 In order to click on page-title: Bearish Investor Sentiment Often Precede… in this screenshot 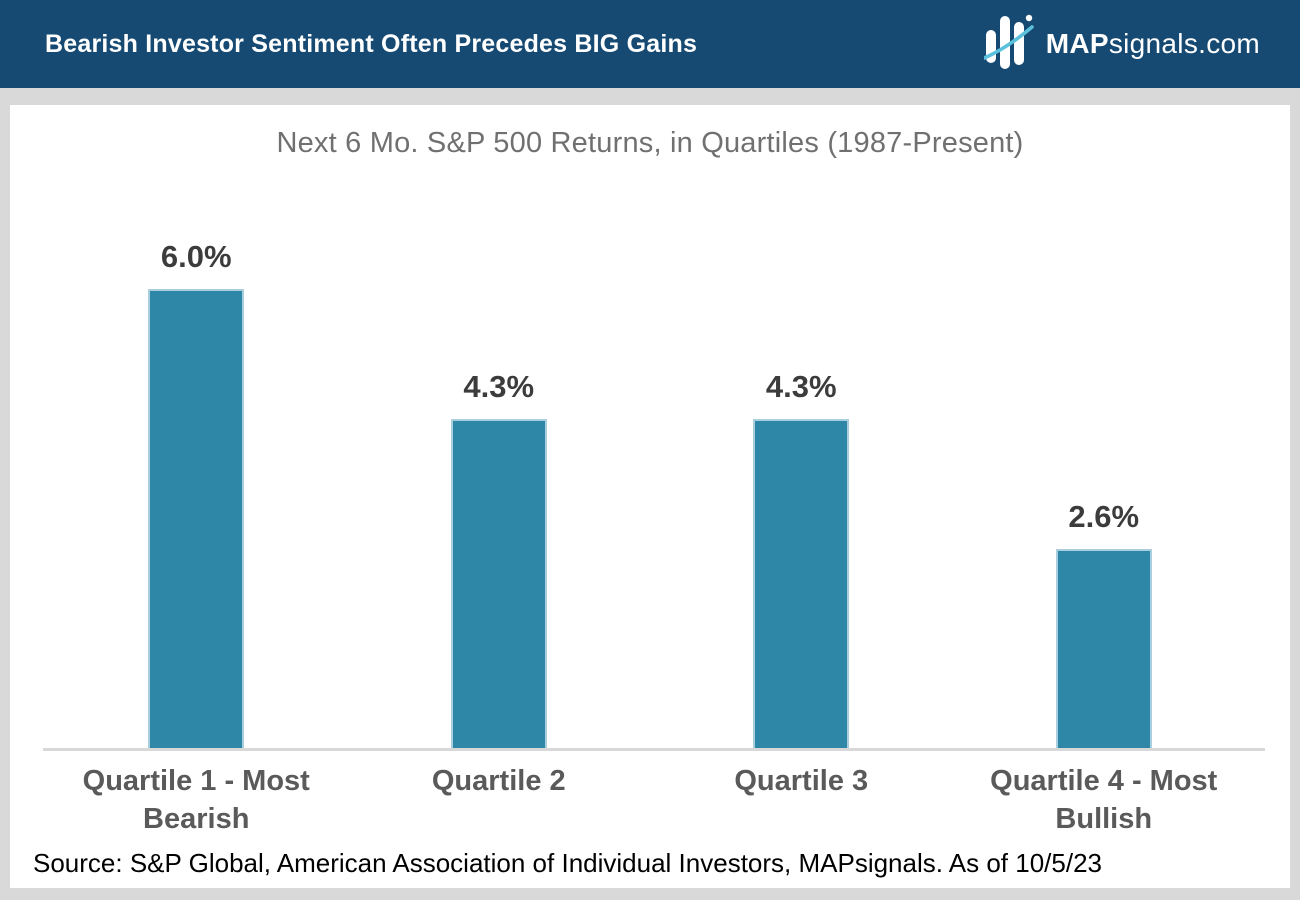, I will do `click(371, 43)`.